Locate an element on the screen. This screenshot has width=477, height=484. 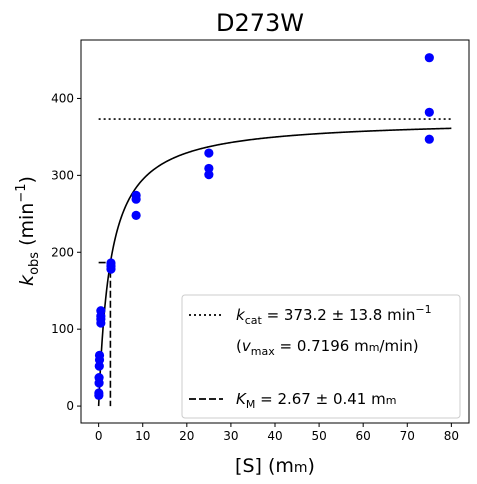
x-tick-label: 30 is located at coordinates (230, 436).